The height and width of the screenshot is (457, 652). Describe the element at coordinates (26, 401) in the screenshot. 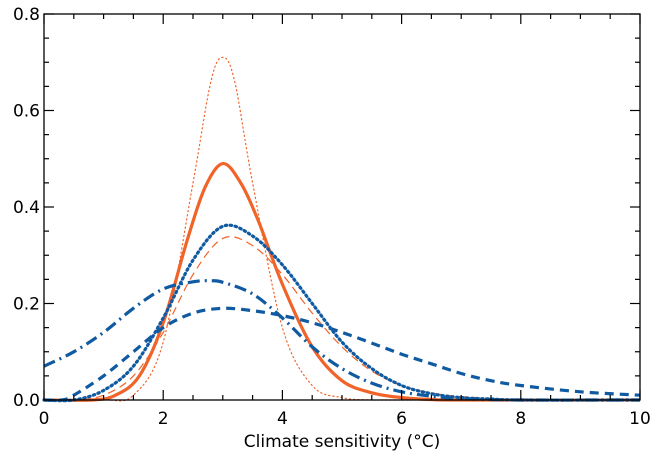

I see `y-tick-label: 0.0` at that location.